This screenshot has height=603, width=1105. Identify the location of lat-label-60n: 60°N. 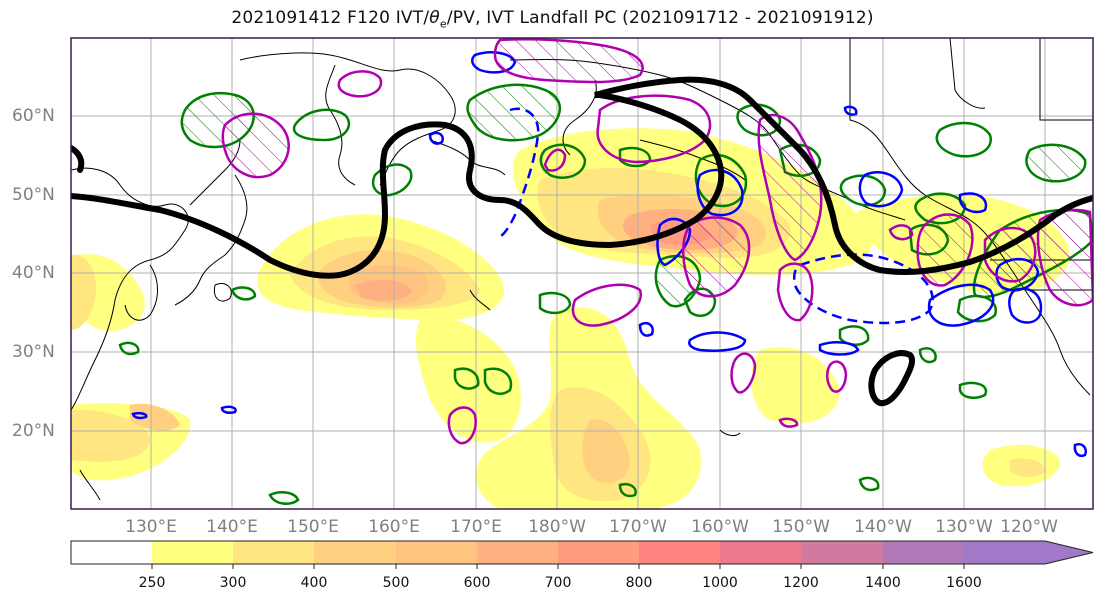
(33, 116).